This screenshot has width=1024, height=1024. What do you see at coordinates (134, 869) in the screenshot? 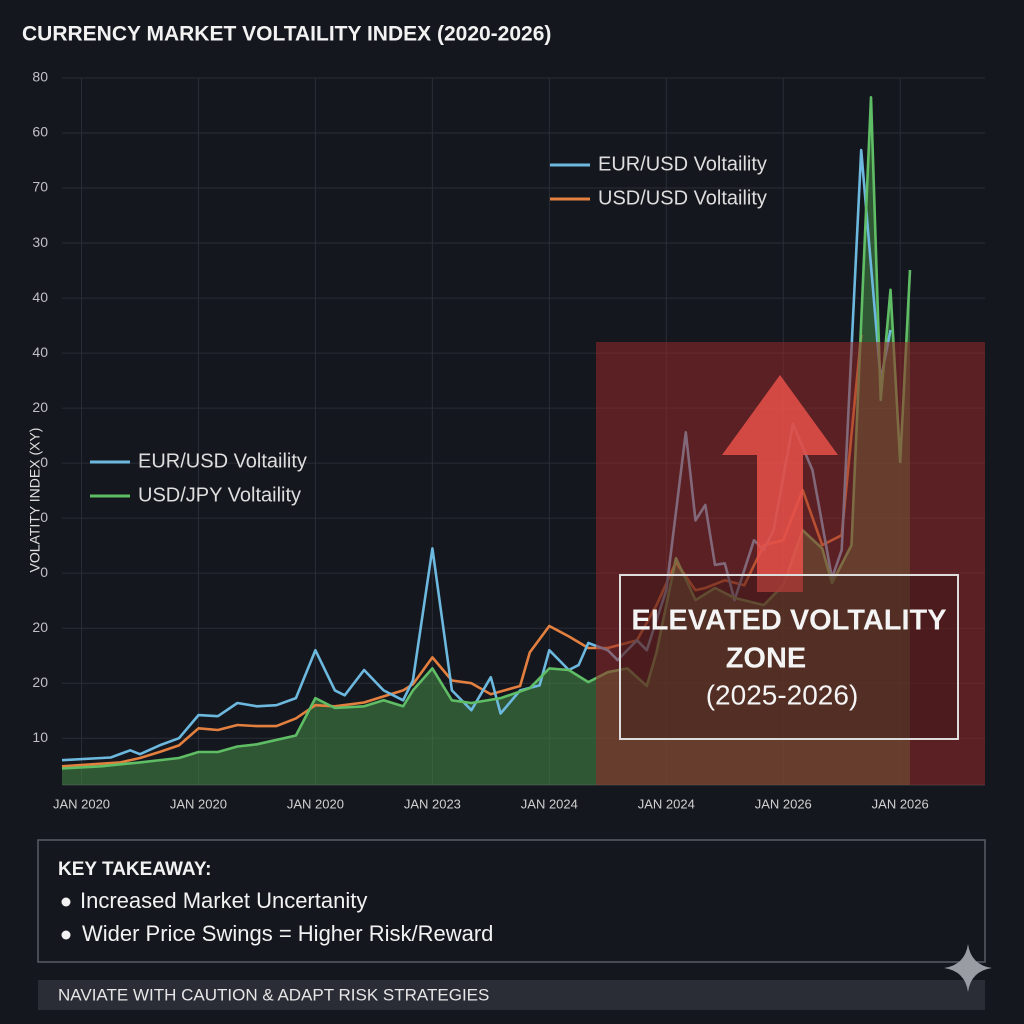
I see `takeaway-title: KEY TAKEAWAY:` at bounding box center [134, 869].